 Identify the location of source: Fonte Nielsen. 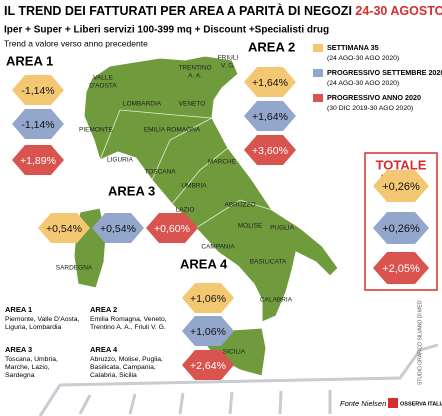
(363, 403).